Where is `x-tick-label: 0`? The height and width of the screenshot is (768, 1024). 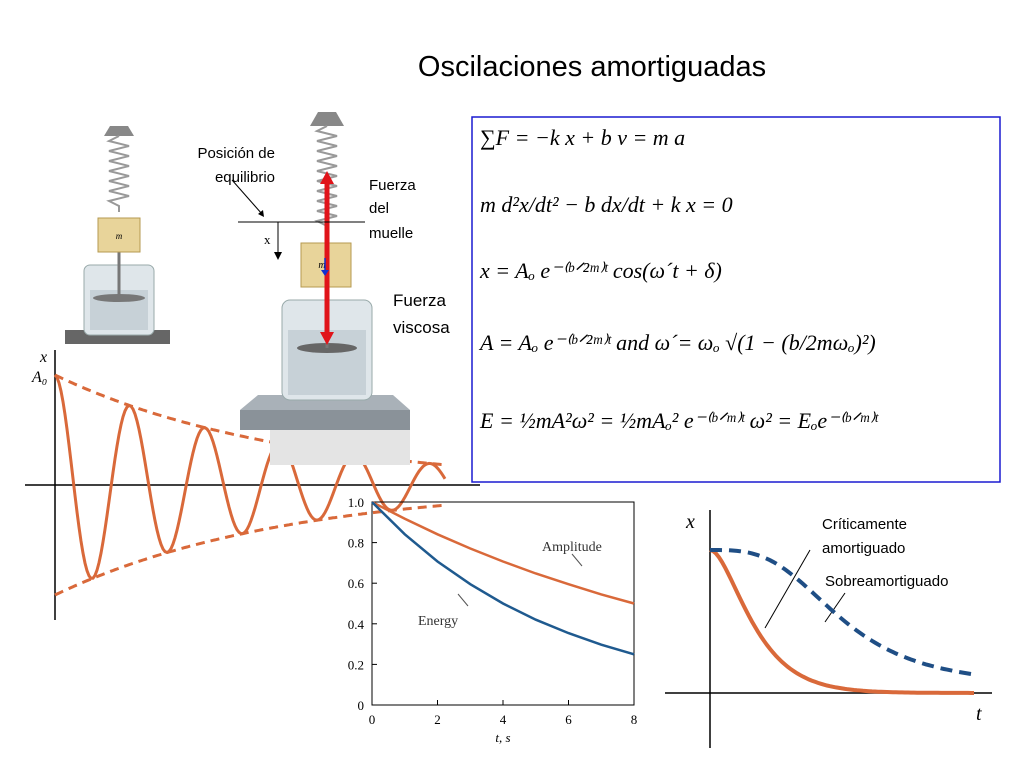 x-tick-label: 0 is located at coordinates (372, 719).